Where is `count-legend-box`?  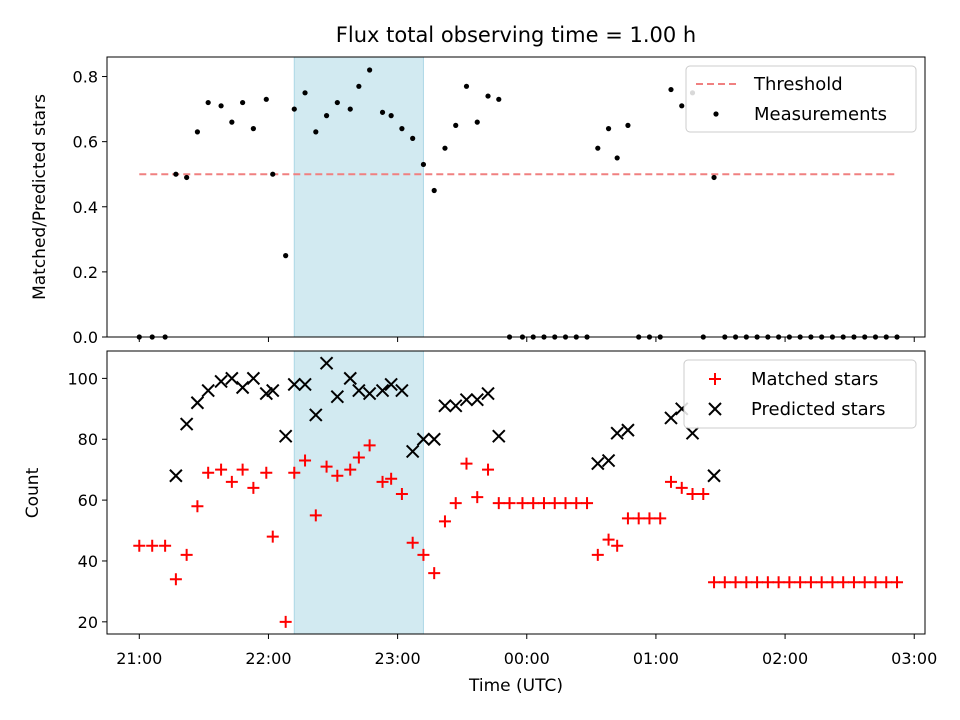
count-legend-box is located at coordinates (800, 394).